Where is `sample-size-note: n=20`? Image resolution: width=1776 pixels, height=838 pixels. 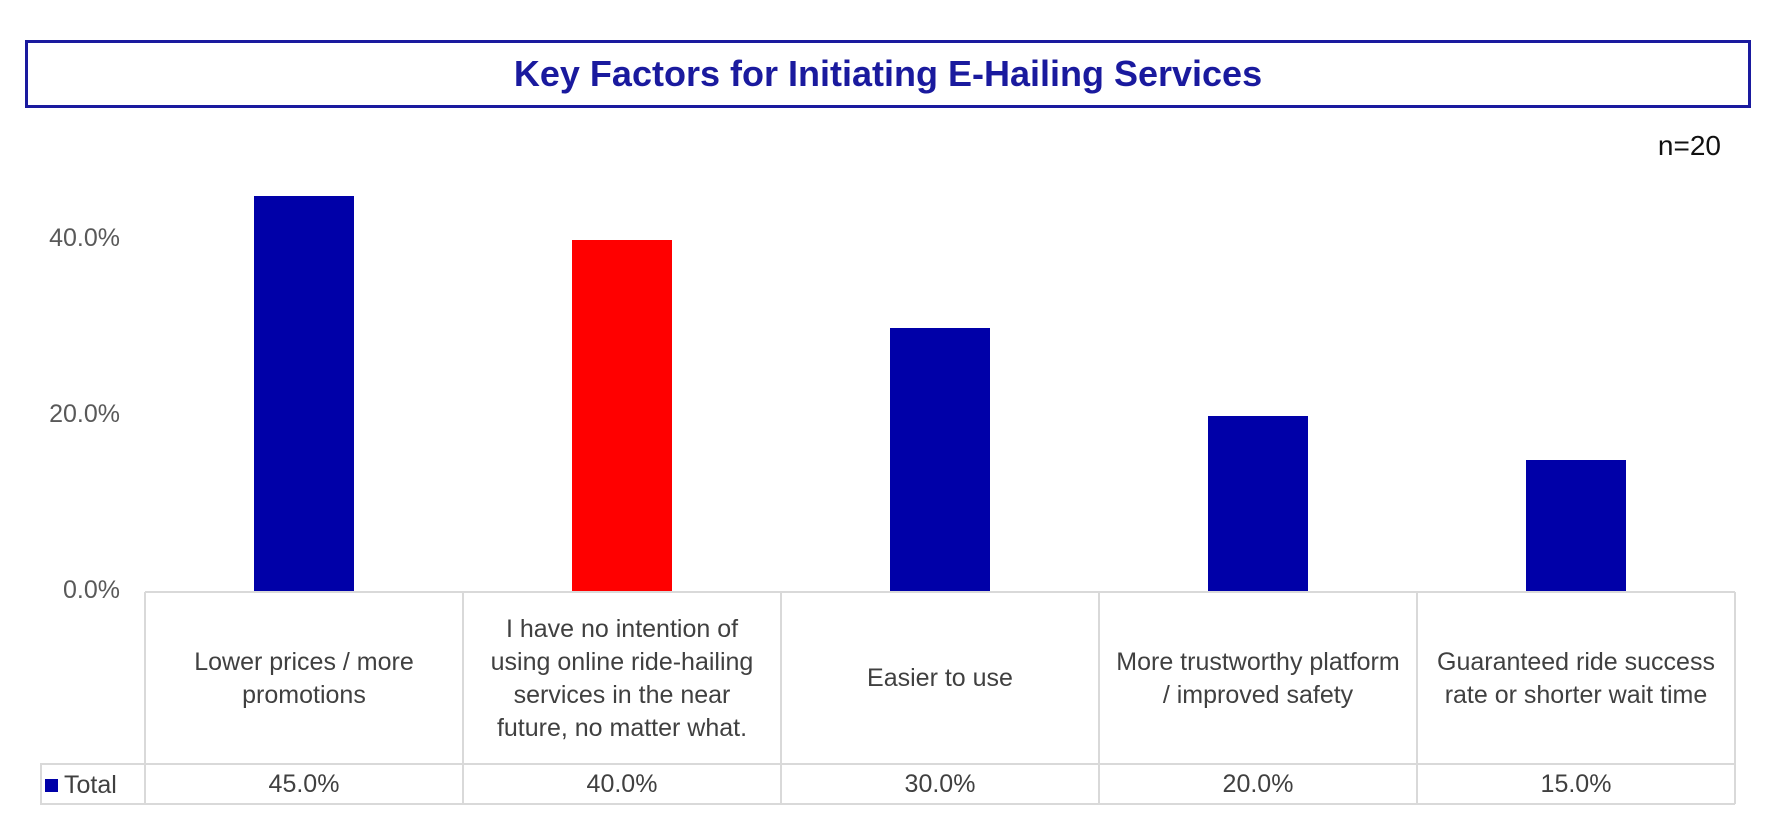 sample-size-note: n=20 is located at coordinates (1689, 145).